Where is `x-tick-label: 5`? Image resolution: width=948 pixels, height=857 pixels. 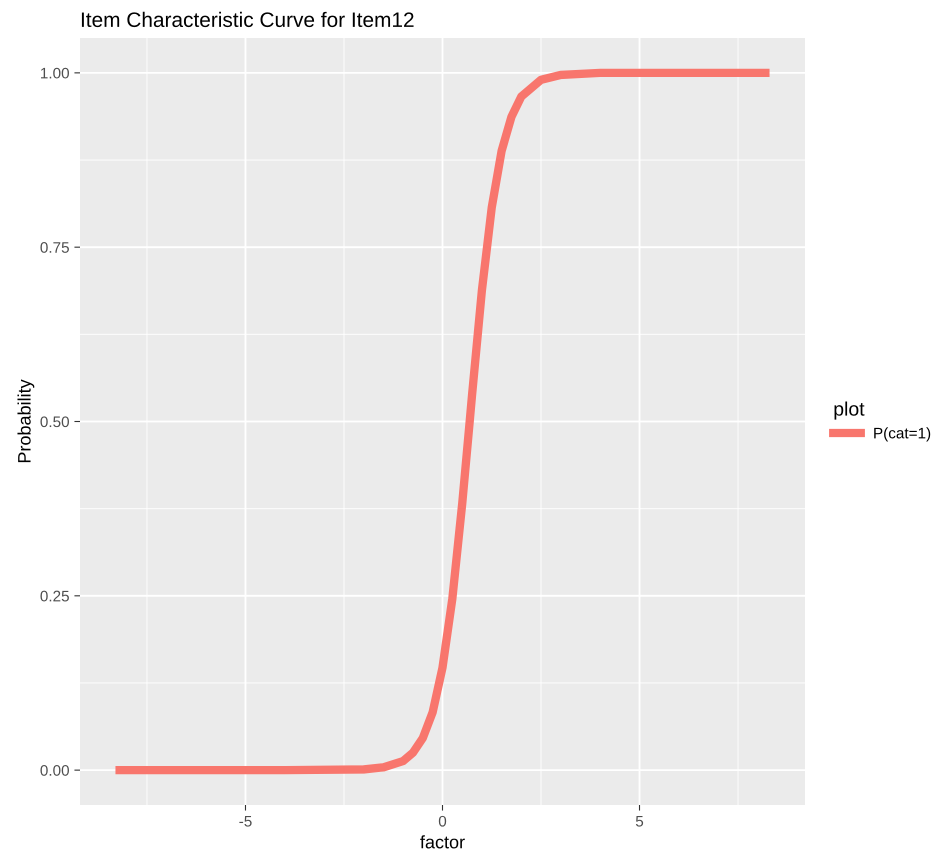
x-tick-label: 5 is located at coordinates (640, 821).